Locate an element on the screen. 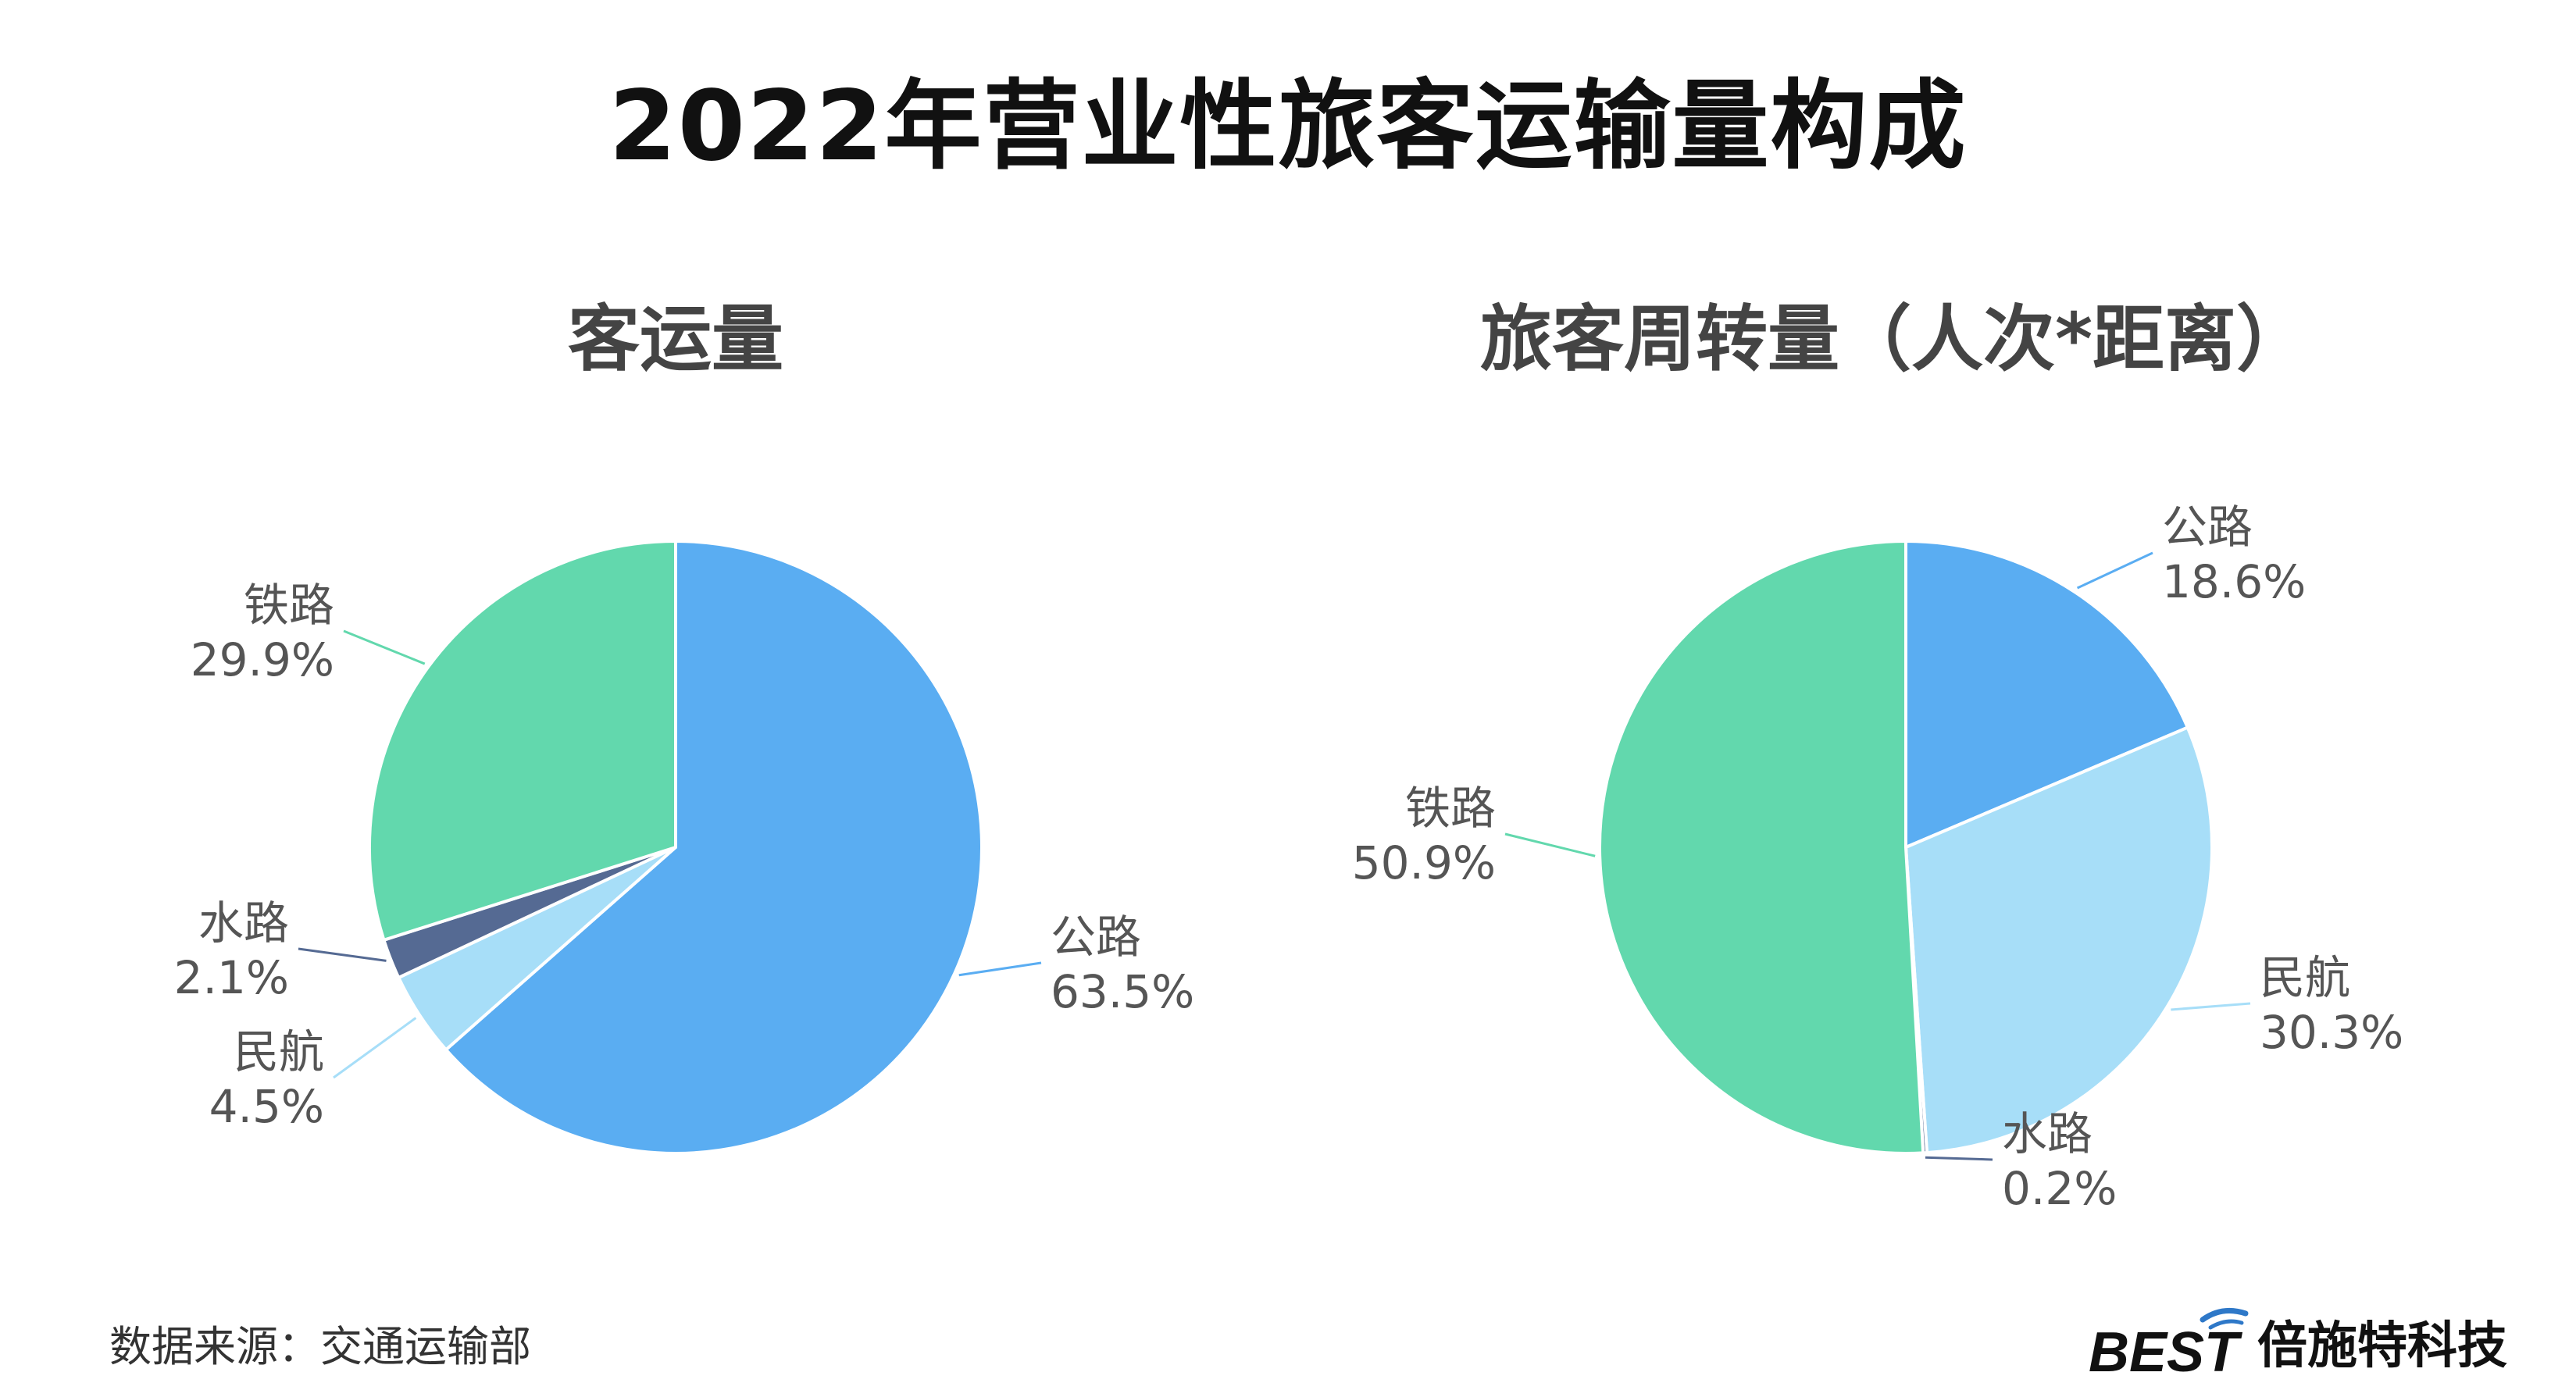 The image size is (2576, 1390). best-logo-icon: BEST is located at coordinates (2169, 1344).